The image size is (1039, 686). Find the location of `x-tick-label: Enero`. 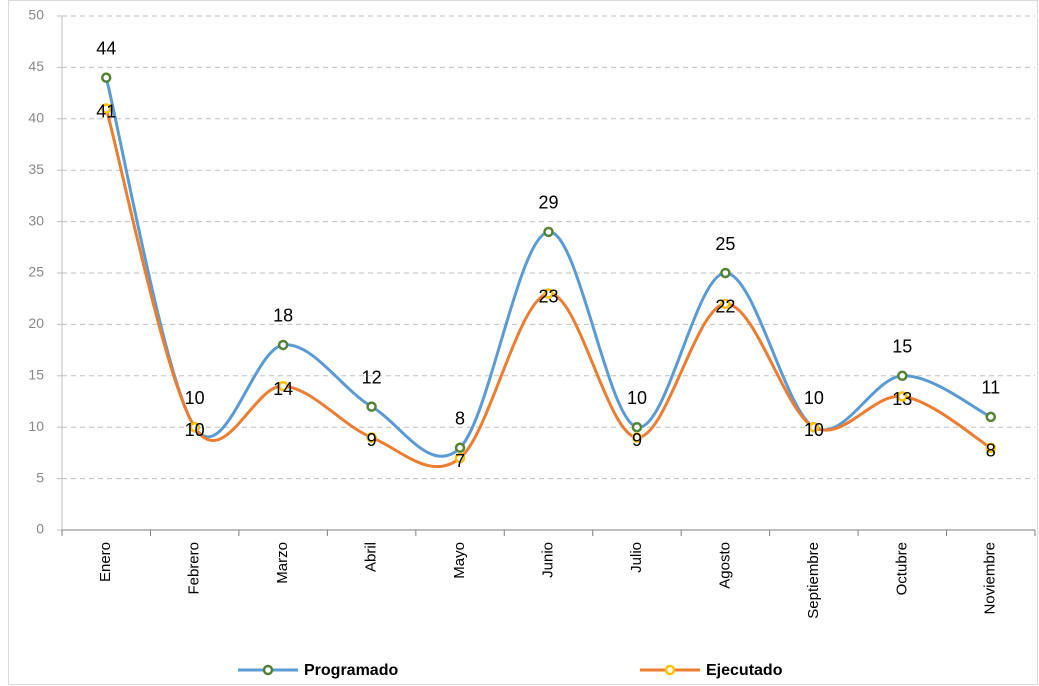

x-tick-label: Enero is located at coordinates (105, 562).